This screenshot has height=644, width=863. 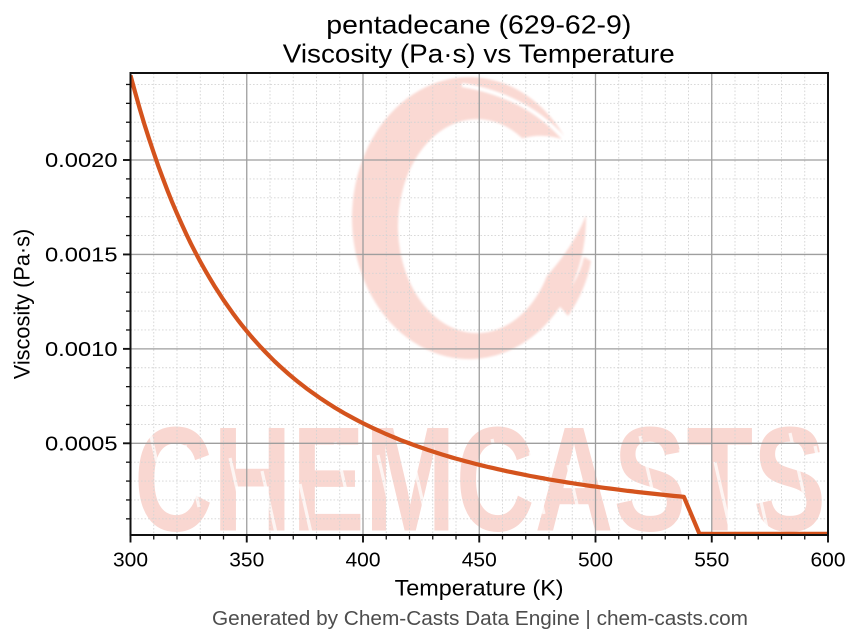 What do you see at coordinates (81, 255) in the screenshot?
I see `svg-text: 0.0015` at bounding box center [81, 255].